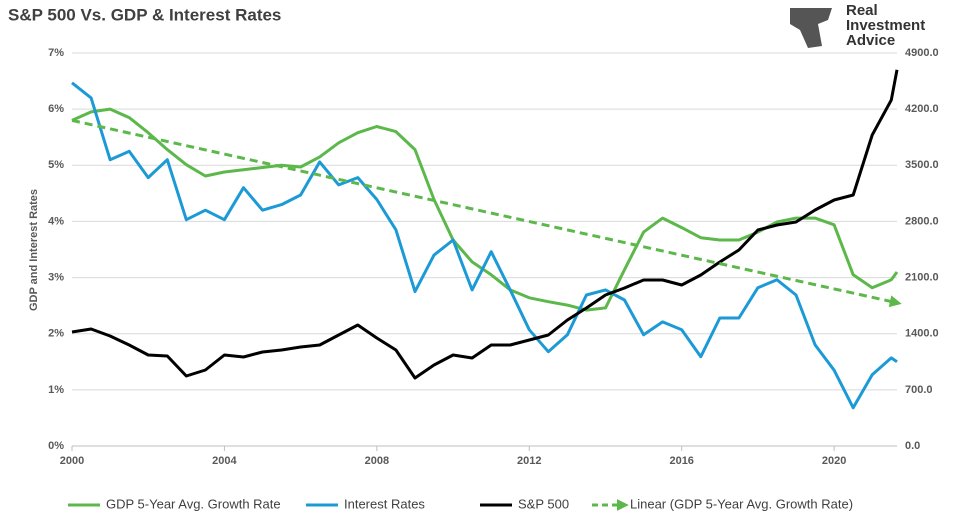  I want to click on chart-title: S&P 500 Vs. GDP & Interest Rates, so click(144, 14).